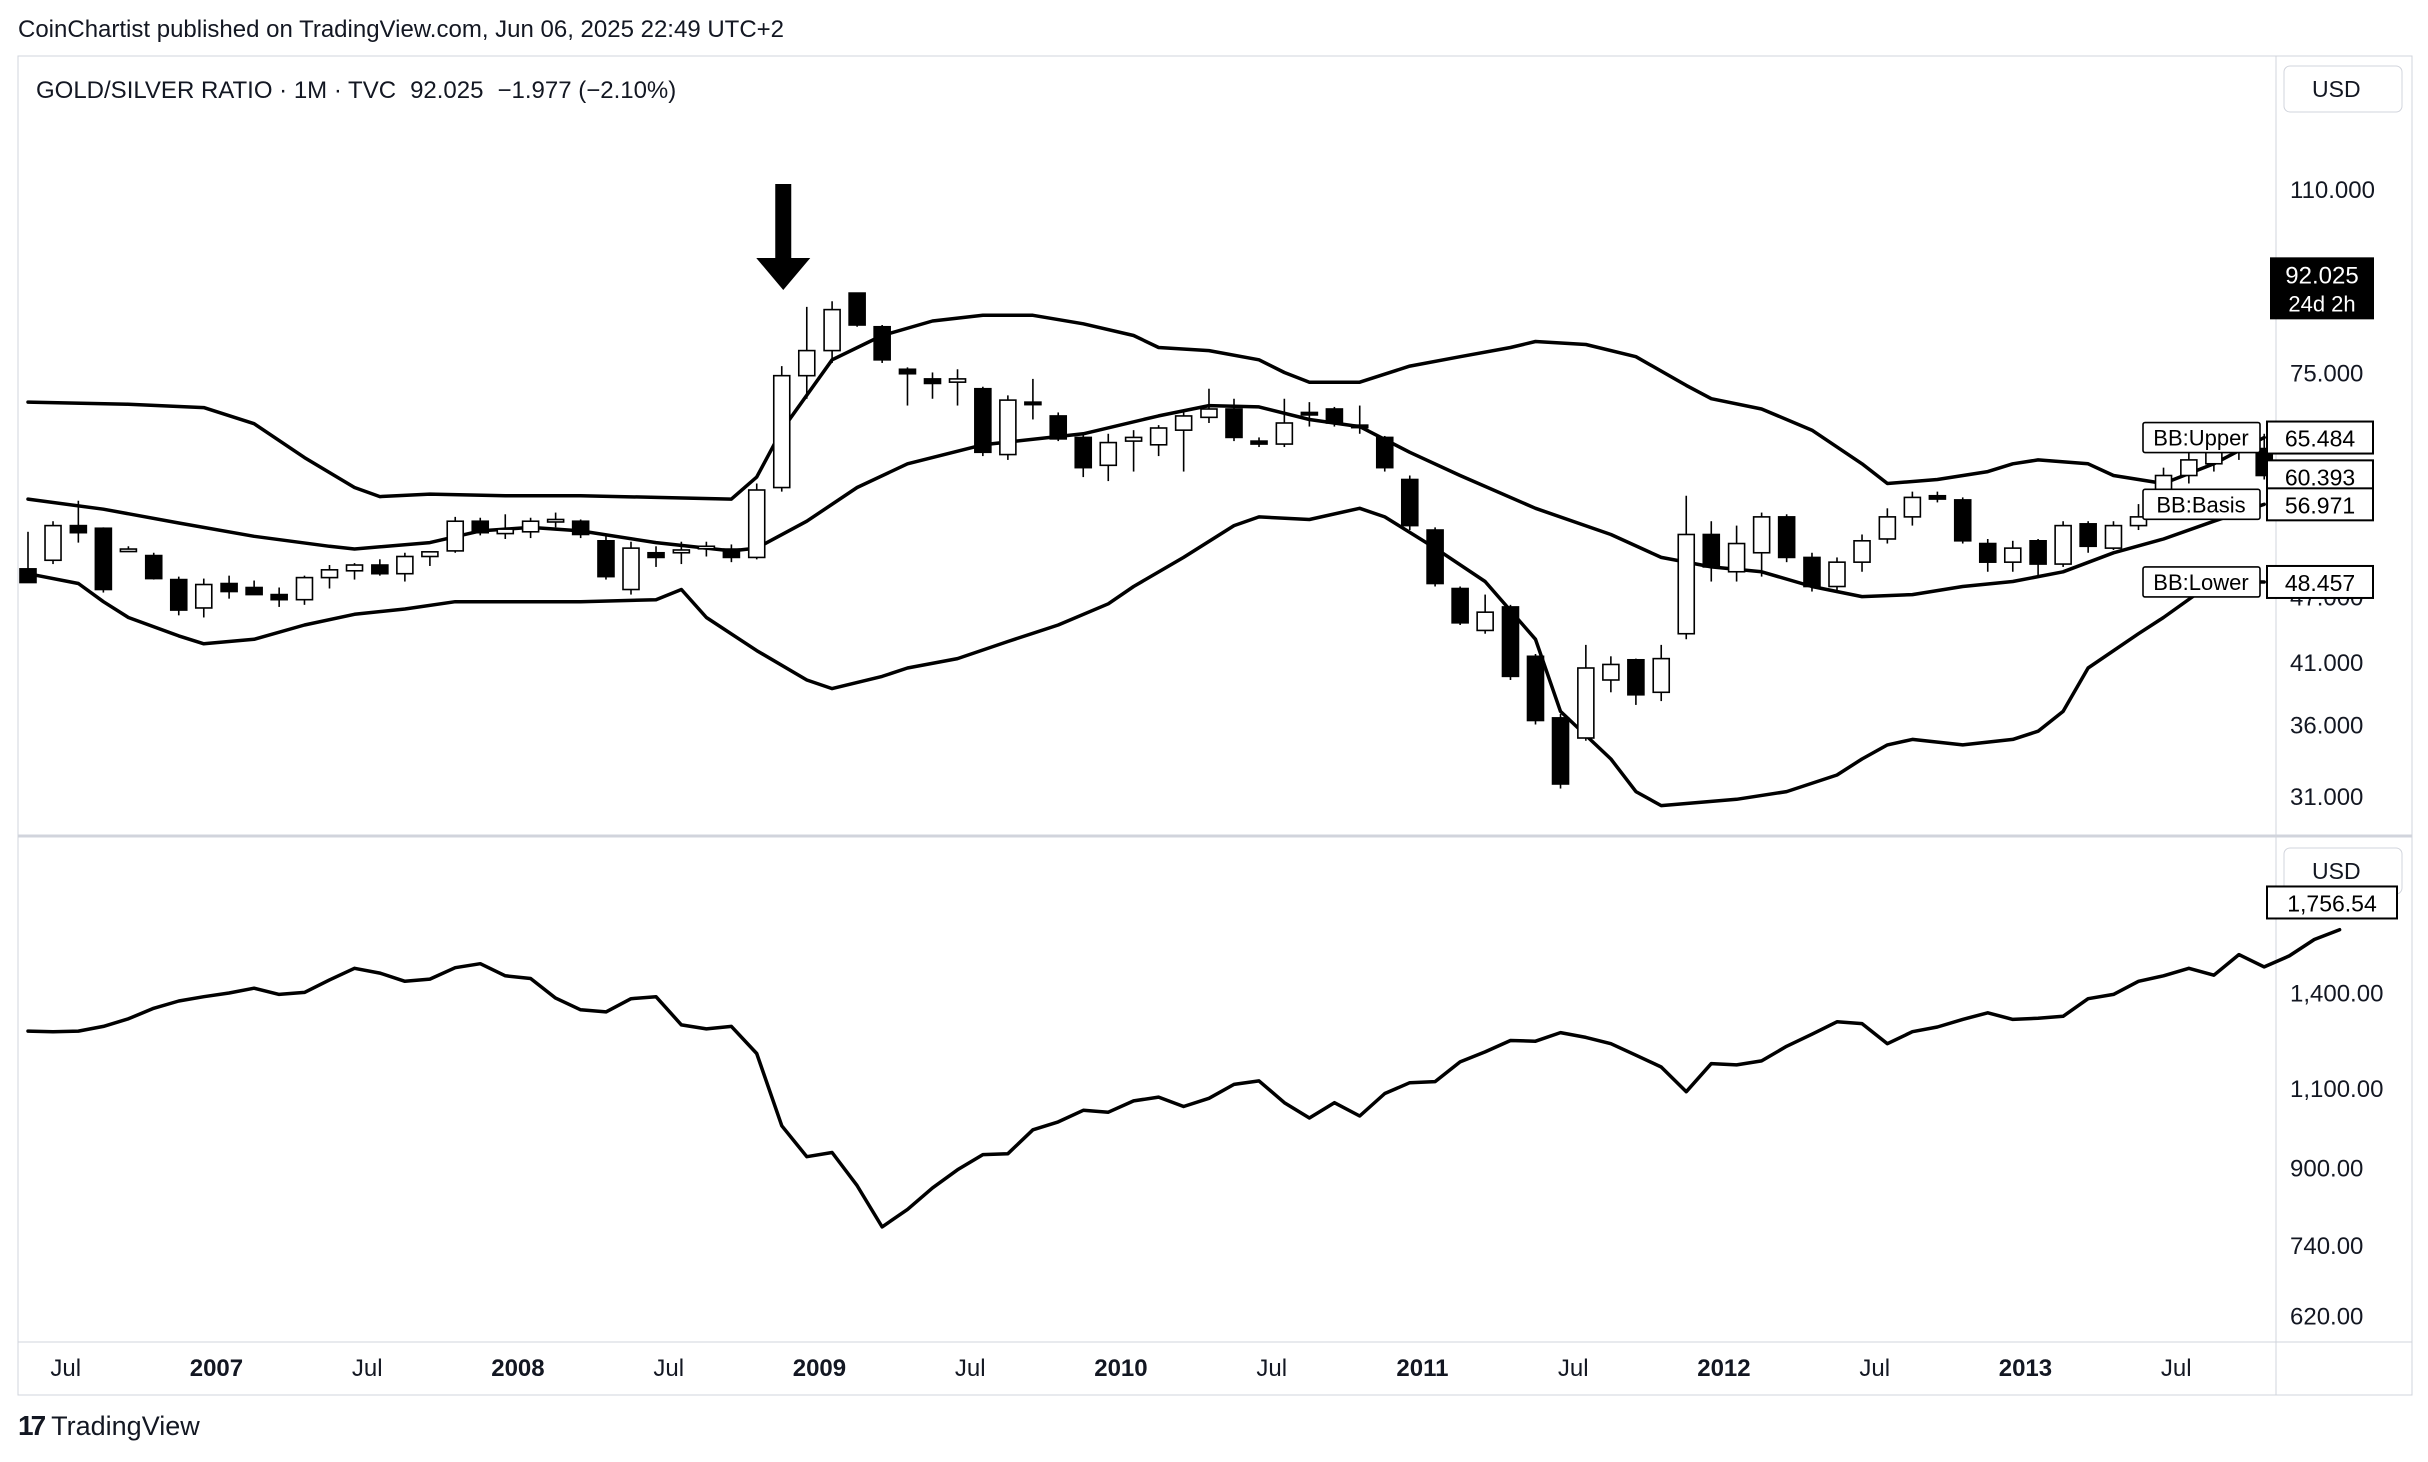 This screenshot has height=1462, width=2428. Describe the element at coordinates (1422, 1368) in the screenshot. I see `x-tick-year: 2011` at that location.